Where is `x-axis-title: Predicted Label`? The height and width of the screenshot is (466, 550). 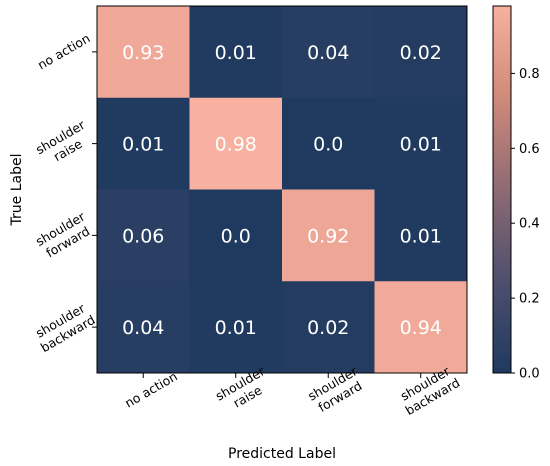 x-axis-title: Predicted Label is located at coordinates (282, 454).